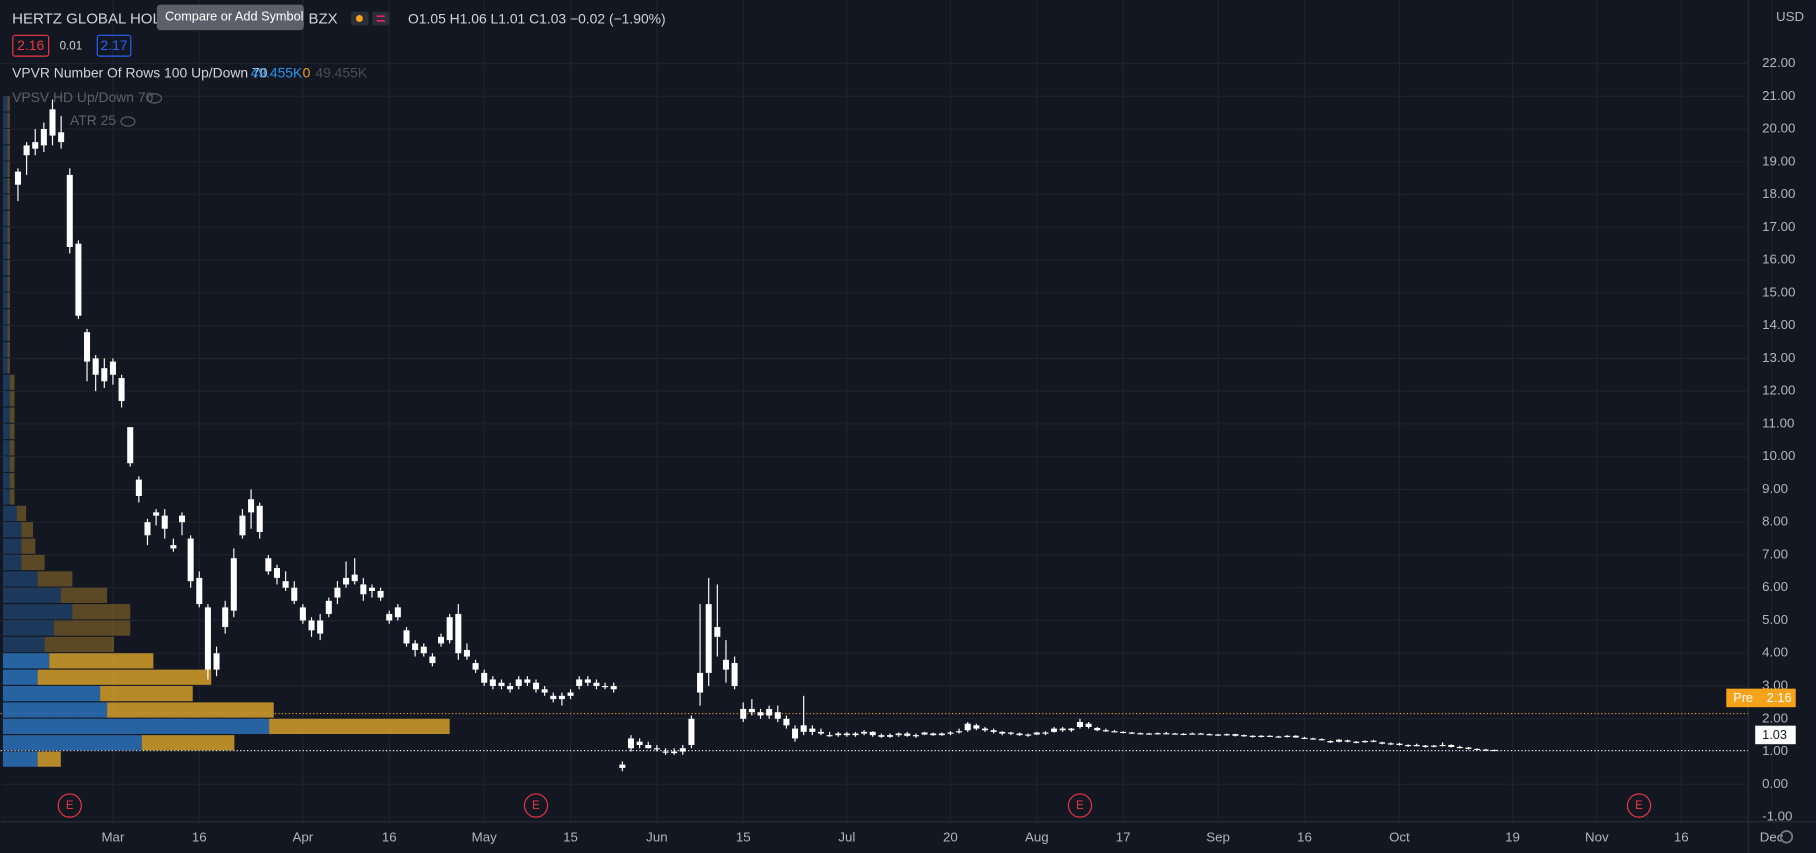 The width and height of the screenshot is (1816, 853). What do you see at coordinates (322, 19) in the screenshot?
I see `exchange: BZX` at bounding box center [322, 19].